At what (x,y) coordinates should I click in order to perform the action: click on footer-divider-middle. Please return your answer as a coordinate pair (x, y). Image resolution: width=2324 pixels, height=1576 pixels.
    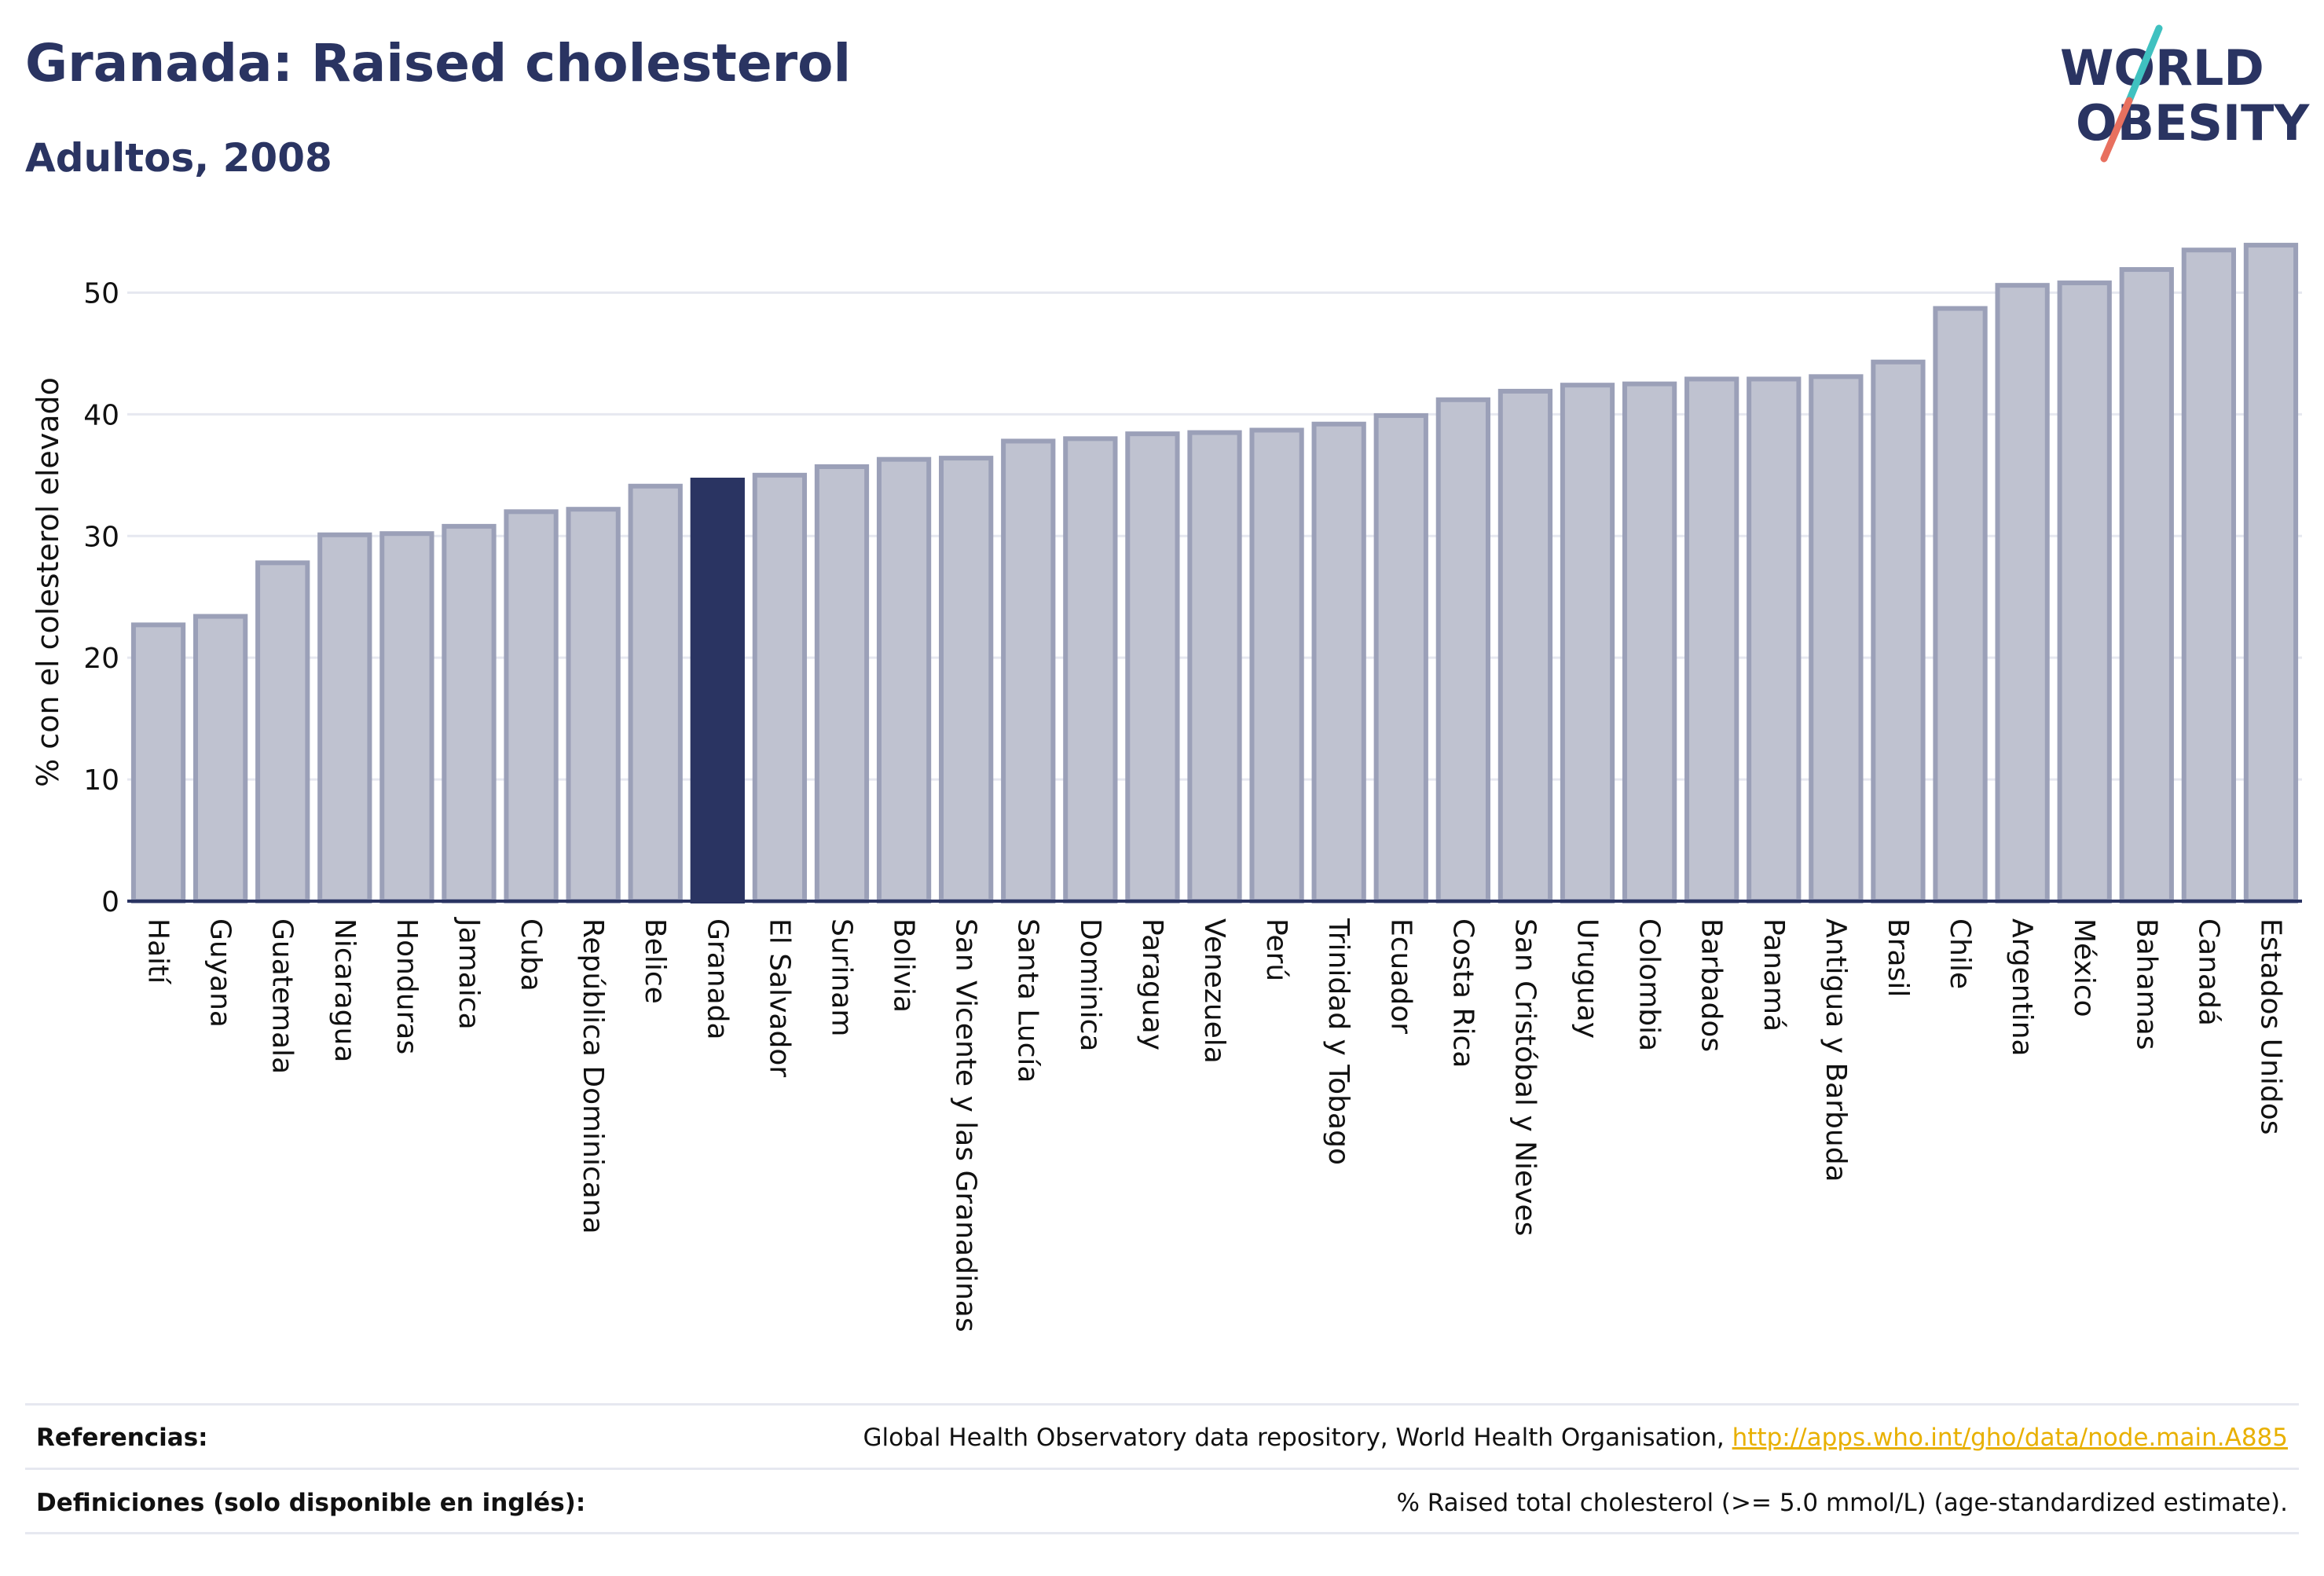
    Looking at the image, I should click on (1162, 1469).